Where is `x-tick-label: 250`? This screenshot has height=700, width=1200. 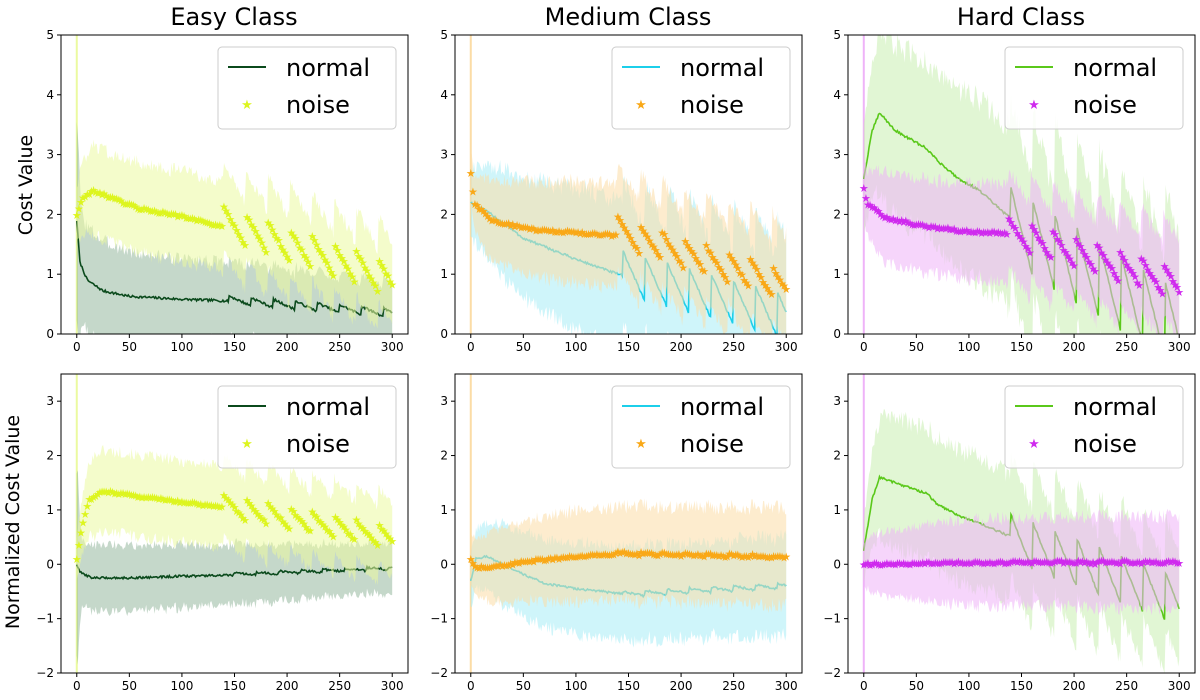
x-tick-label: 250 is located at coordinates (733, 686).